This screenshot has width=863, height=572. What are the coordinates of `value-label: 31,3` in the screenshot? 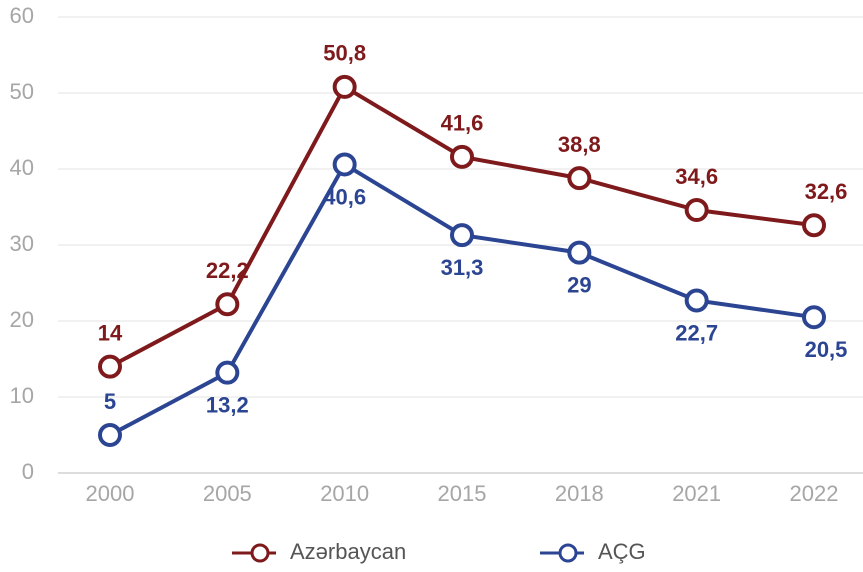 It's located at (462, 267).